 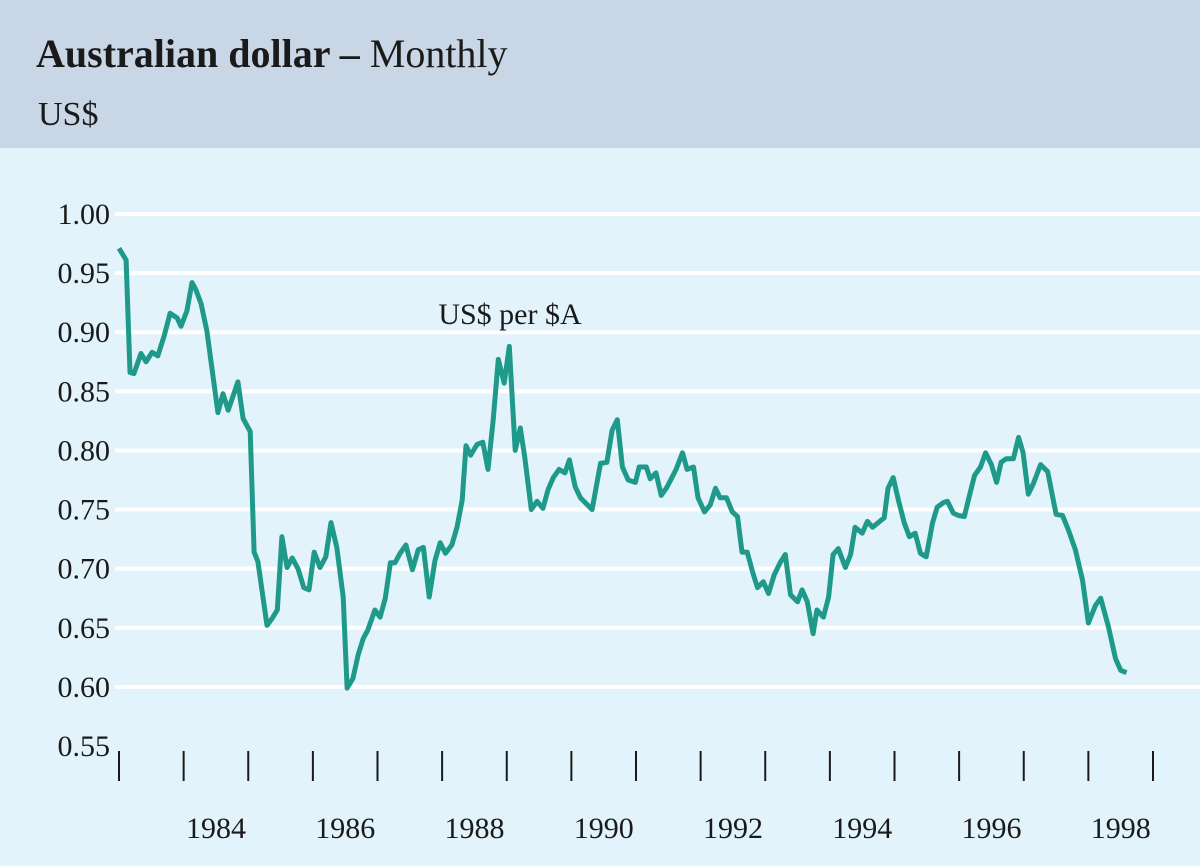 I want to click on title-bold: Australian dollar –, so click(x=198, y=53).